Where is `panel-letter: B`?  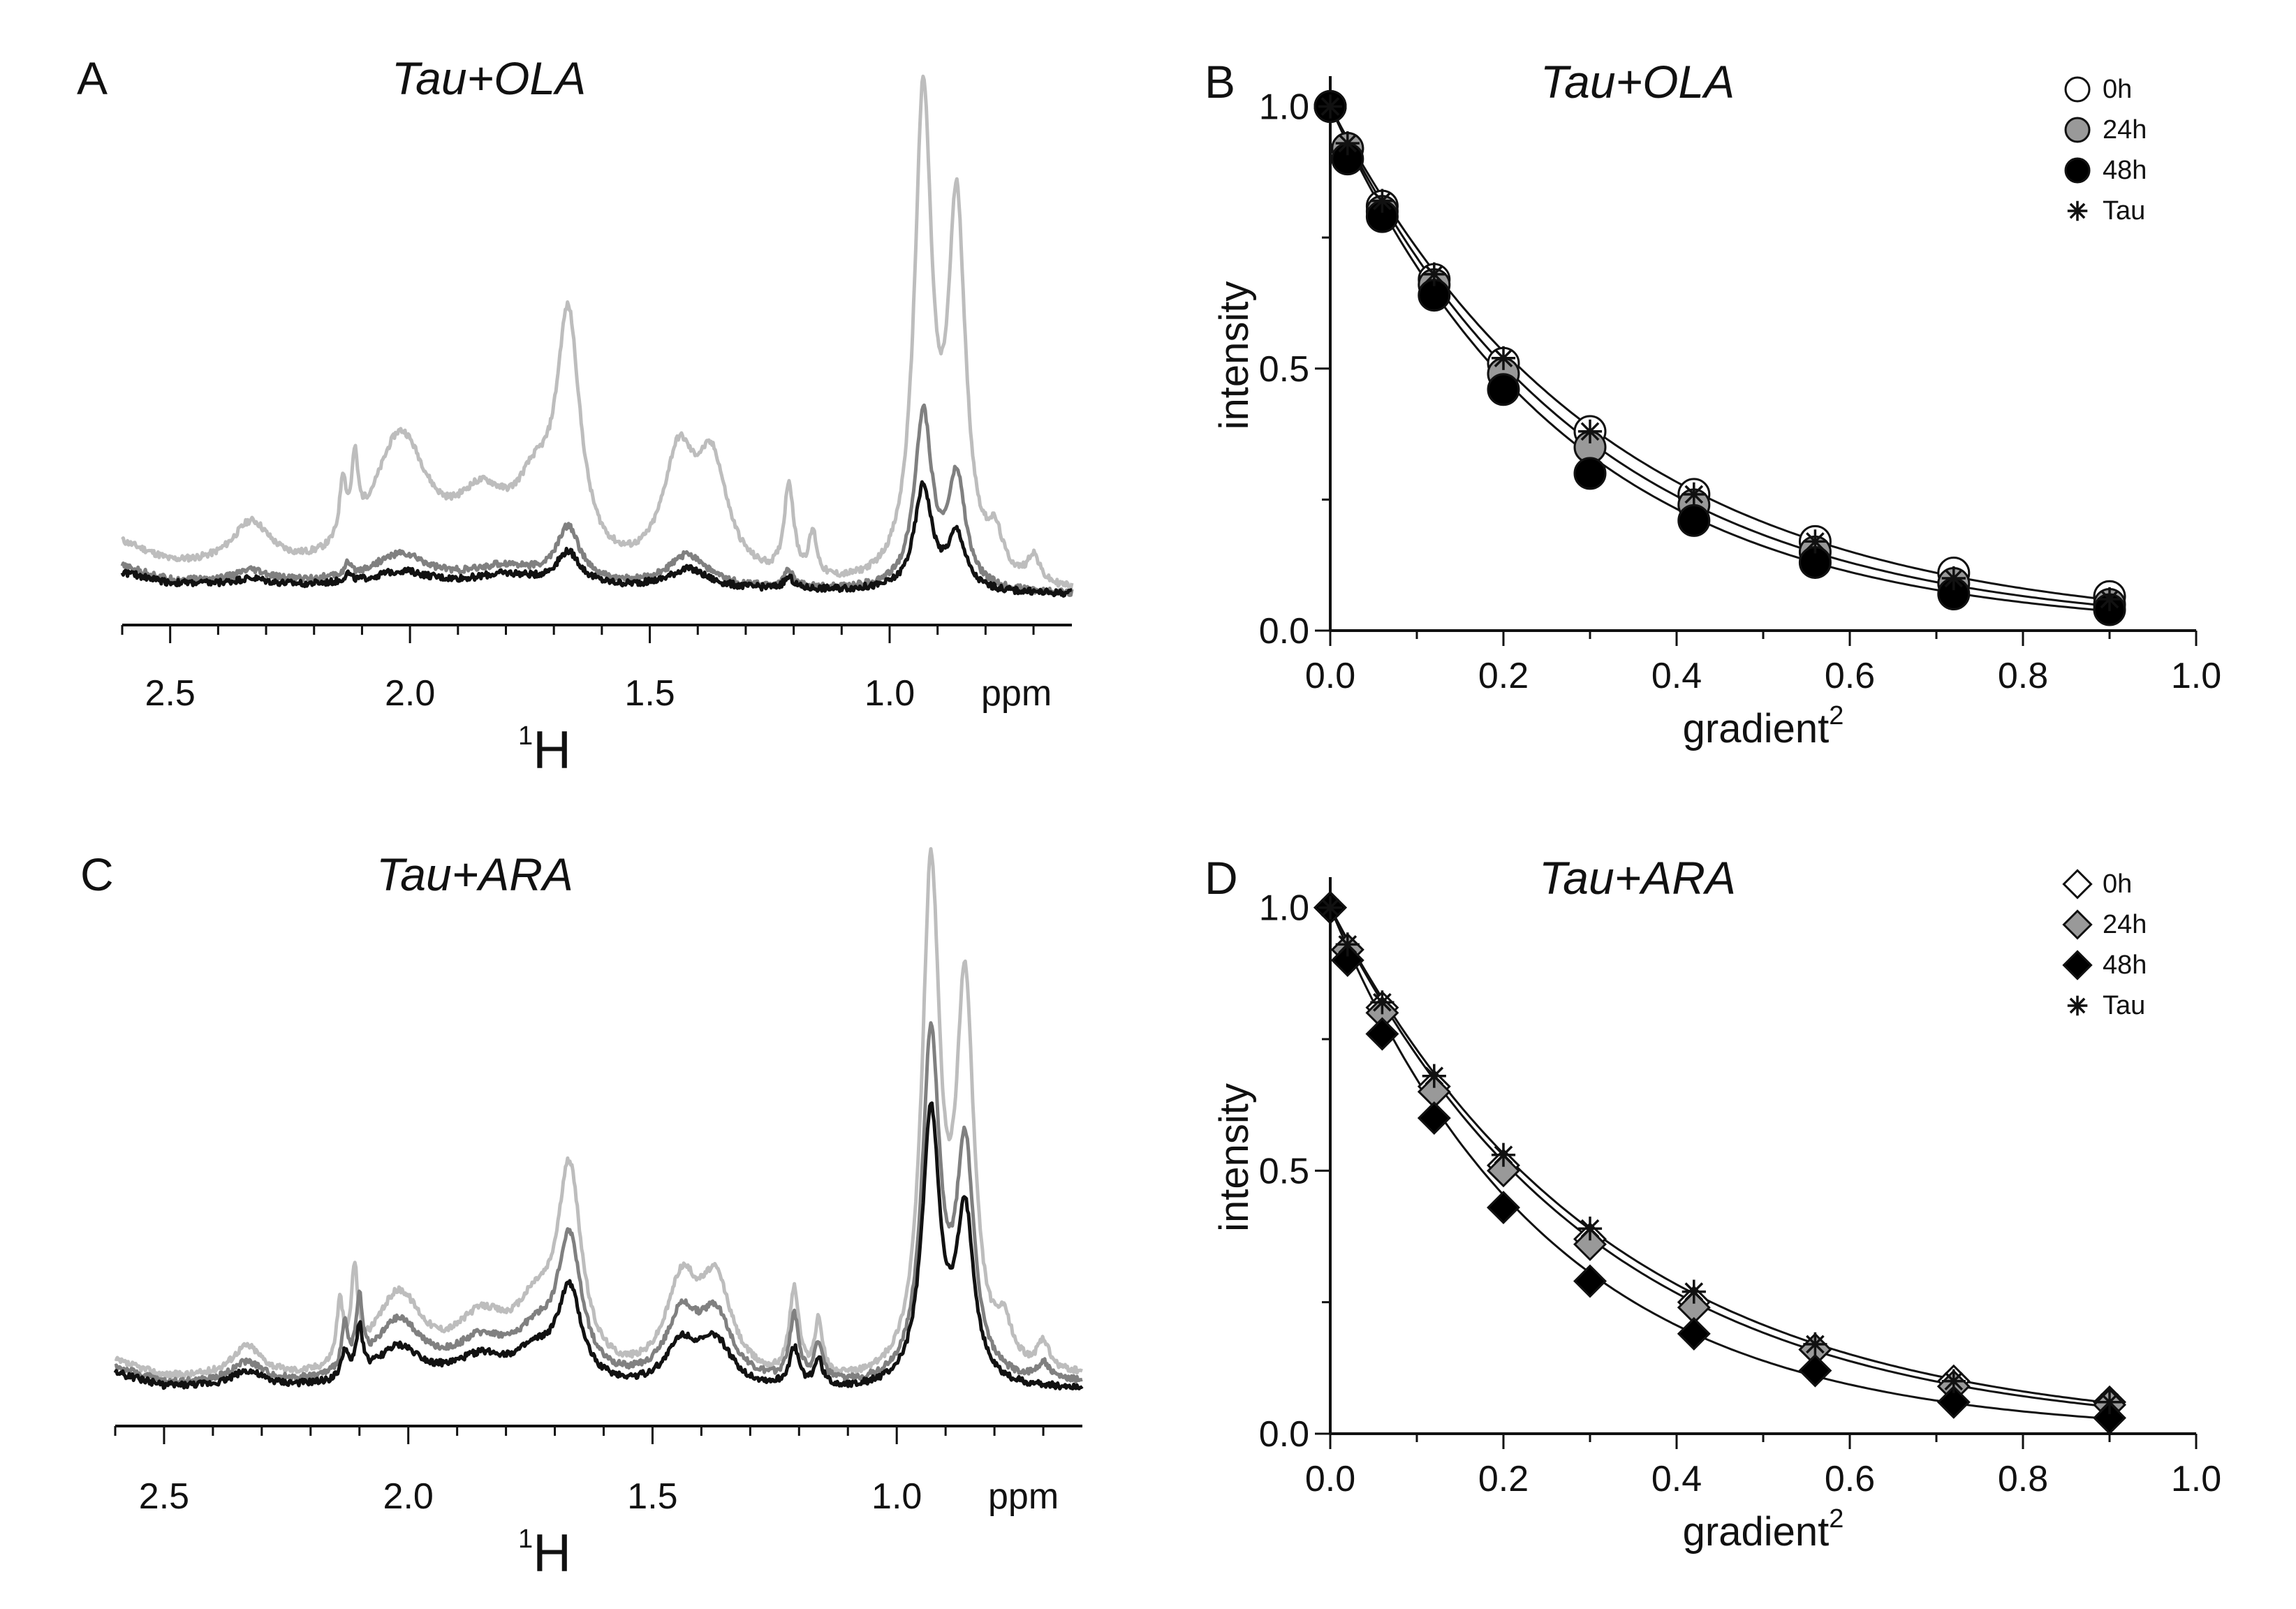
panel-letter: B is located at coordinates (1220, 82).